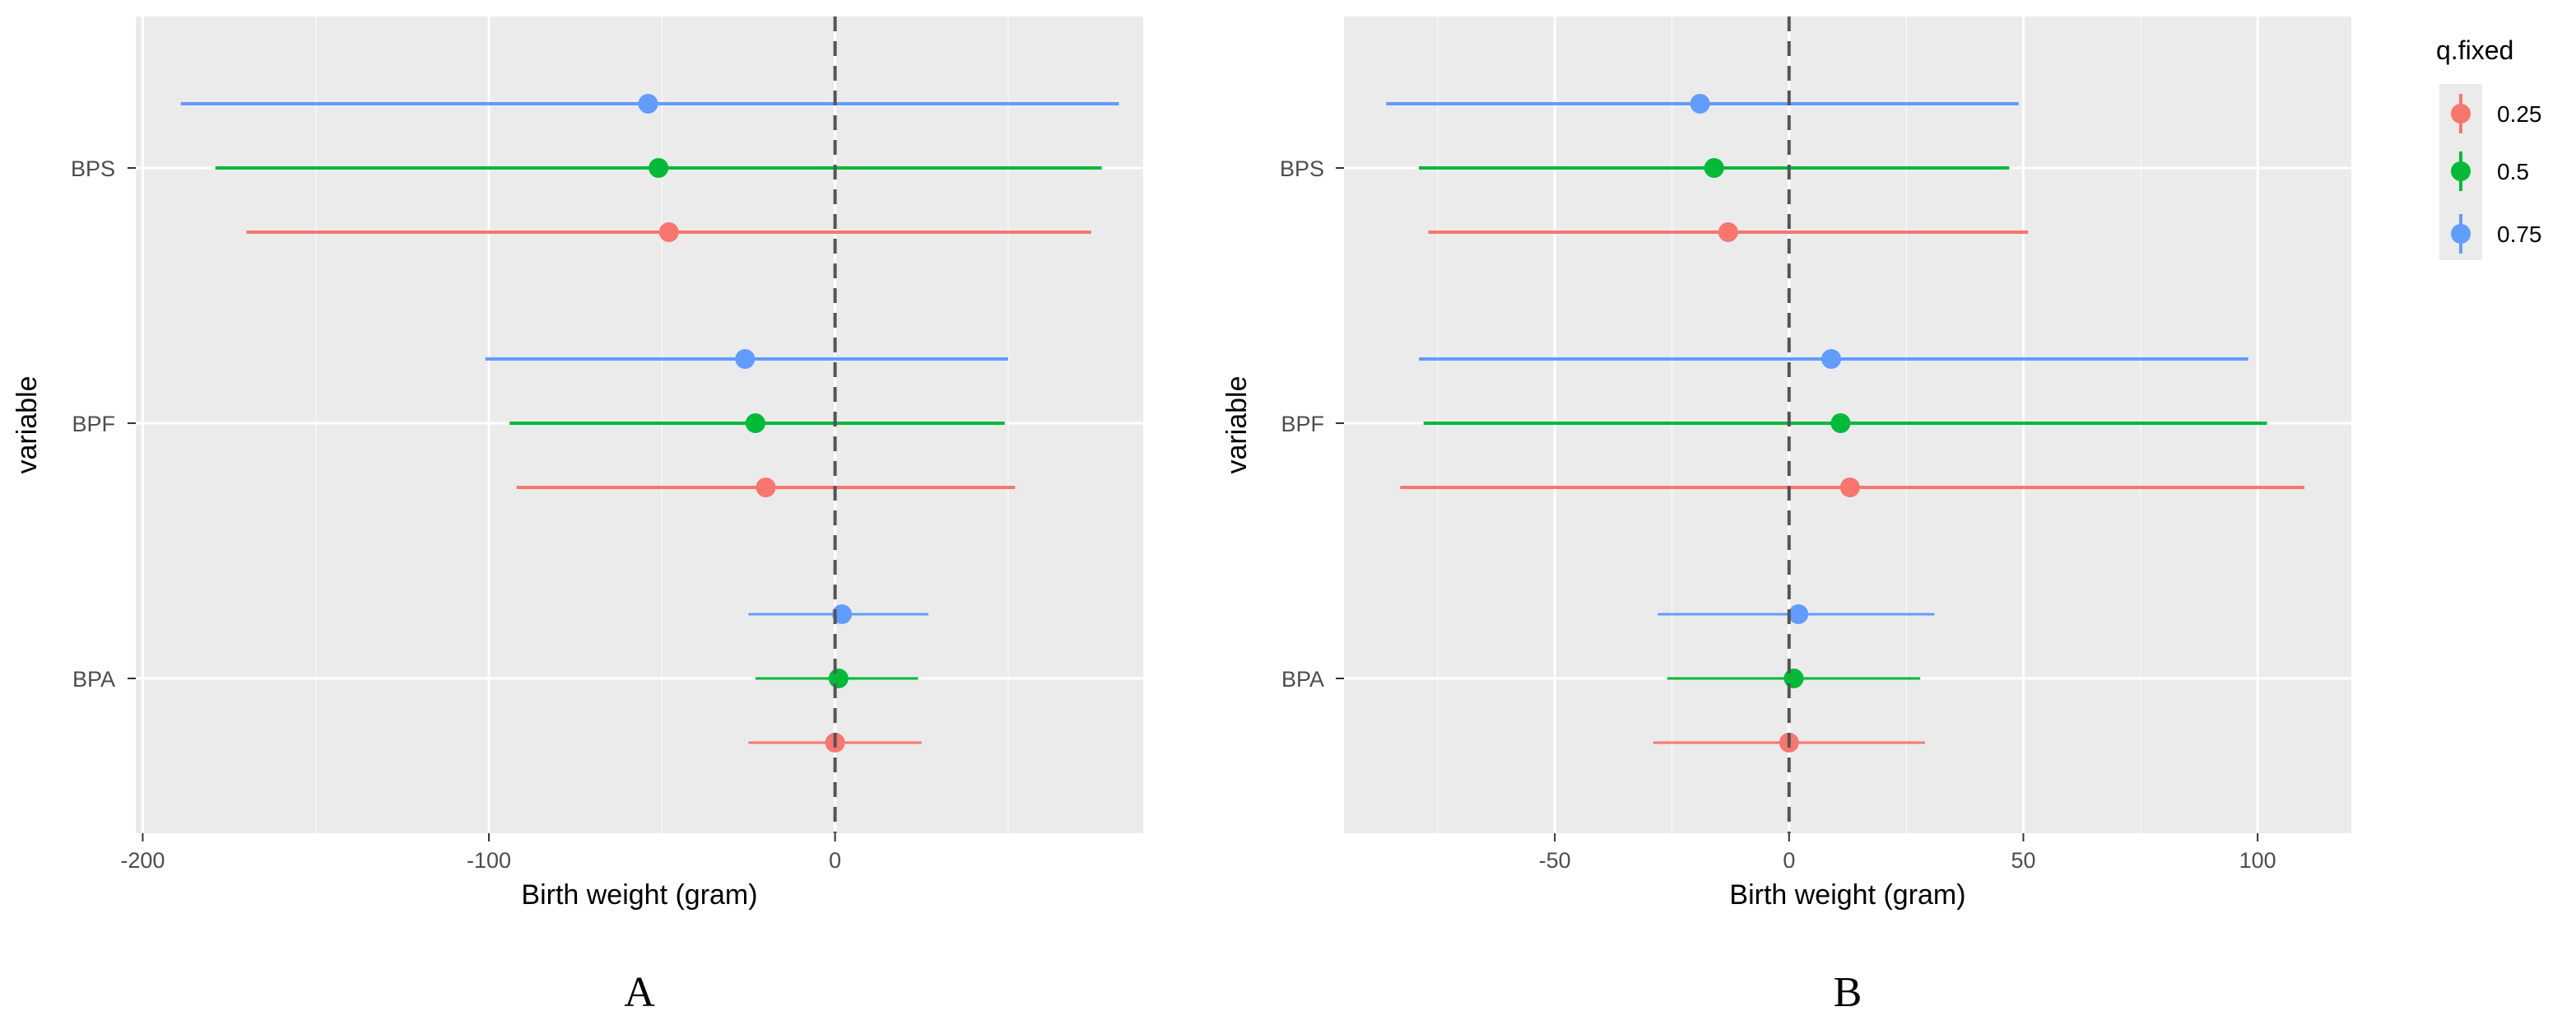 This screenshot has height=1030, width=2576. I want to click on legend-label-0.75: 0.75, so click(2519, 234).